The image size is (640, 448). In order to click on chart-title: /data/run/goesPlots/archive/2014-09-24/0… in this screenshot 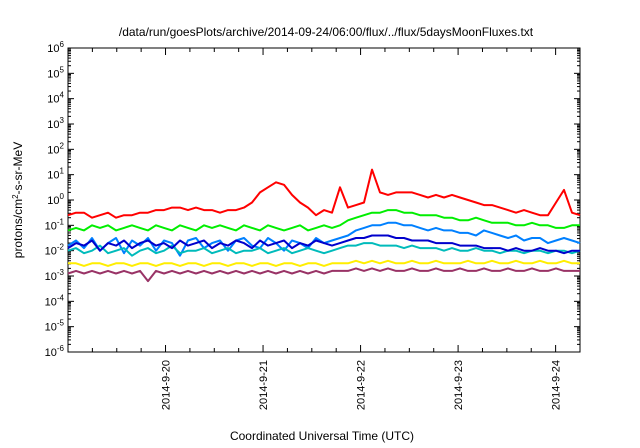, I will do `click(326, 32)`.